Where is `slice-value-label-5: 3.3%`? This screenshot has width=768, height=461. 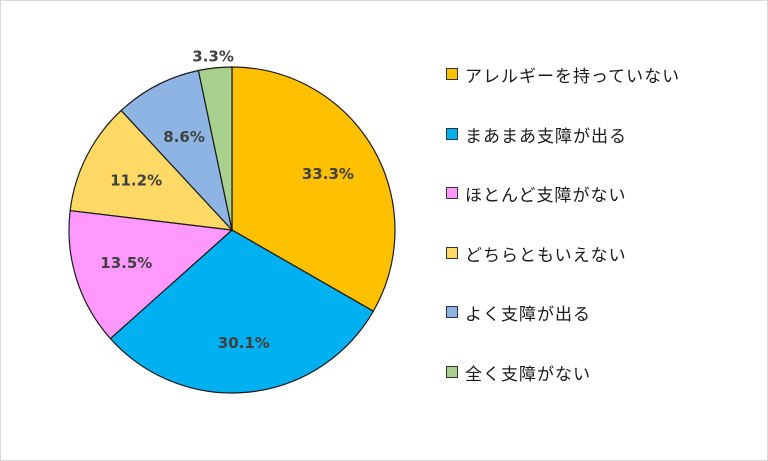 slice-value-label-5: 3.3% is located at coordinates (213, 57).